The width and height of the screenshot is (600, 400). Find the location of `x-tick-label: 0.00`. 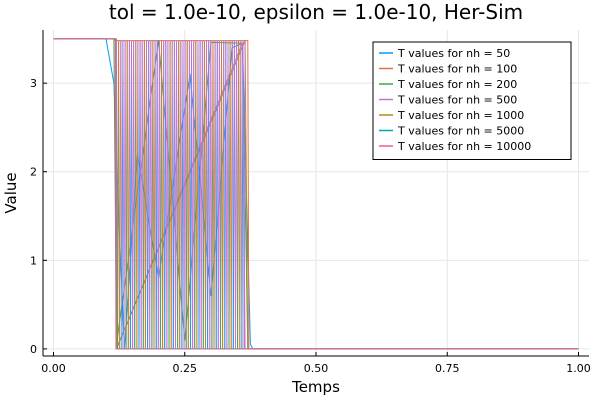

x-tick-label: 0.00 is located at coordinates (53, 368).